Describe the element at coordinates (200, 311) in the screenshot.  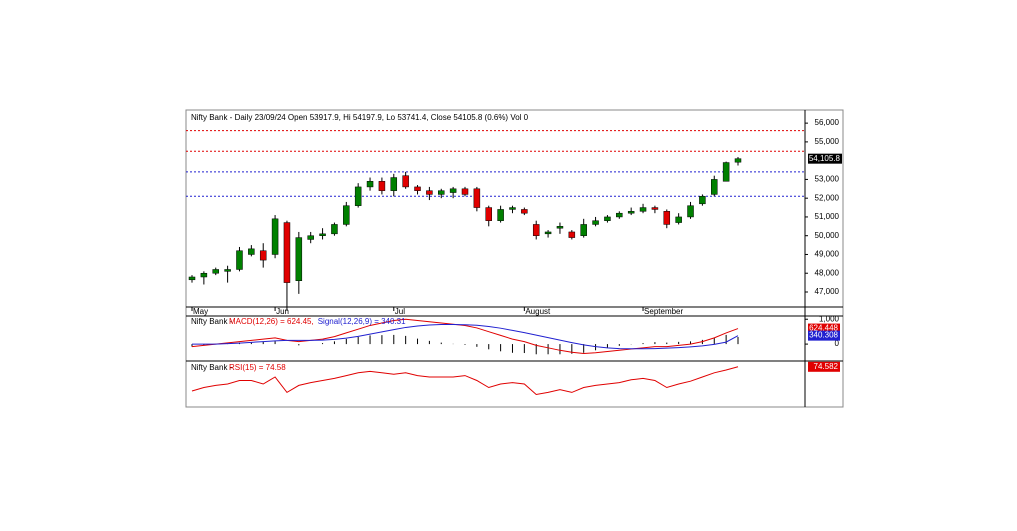
I see `x-tick-label: May` at that location.